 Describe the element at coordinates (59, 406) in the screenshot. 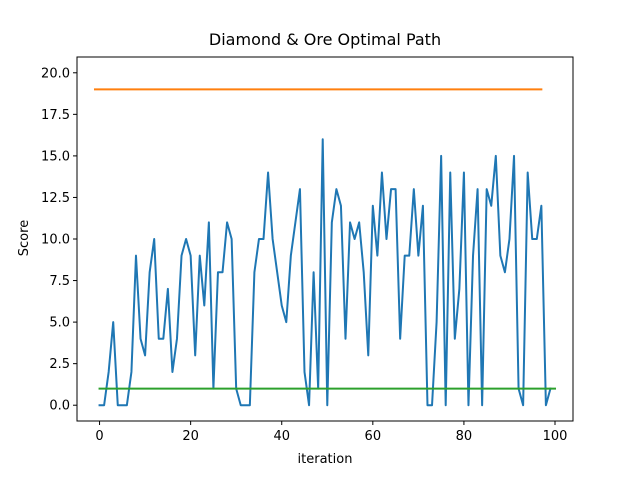

I see `y-tick-label: 0.0` at that location.